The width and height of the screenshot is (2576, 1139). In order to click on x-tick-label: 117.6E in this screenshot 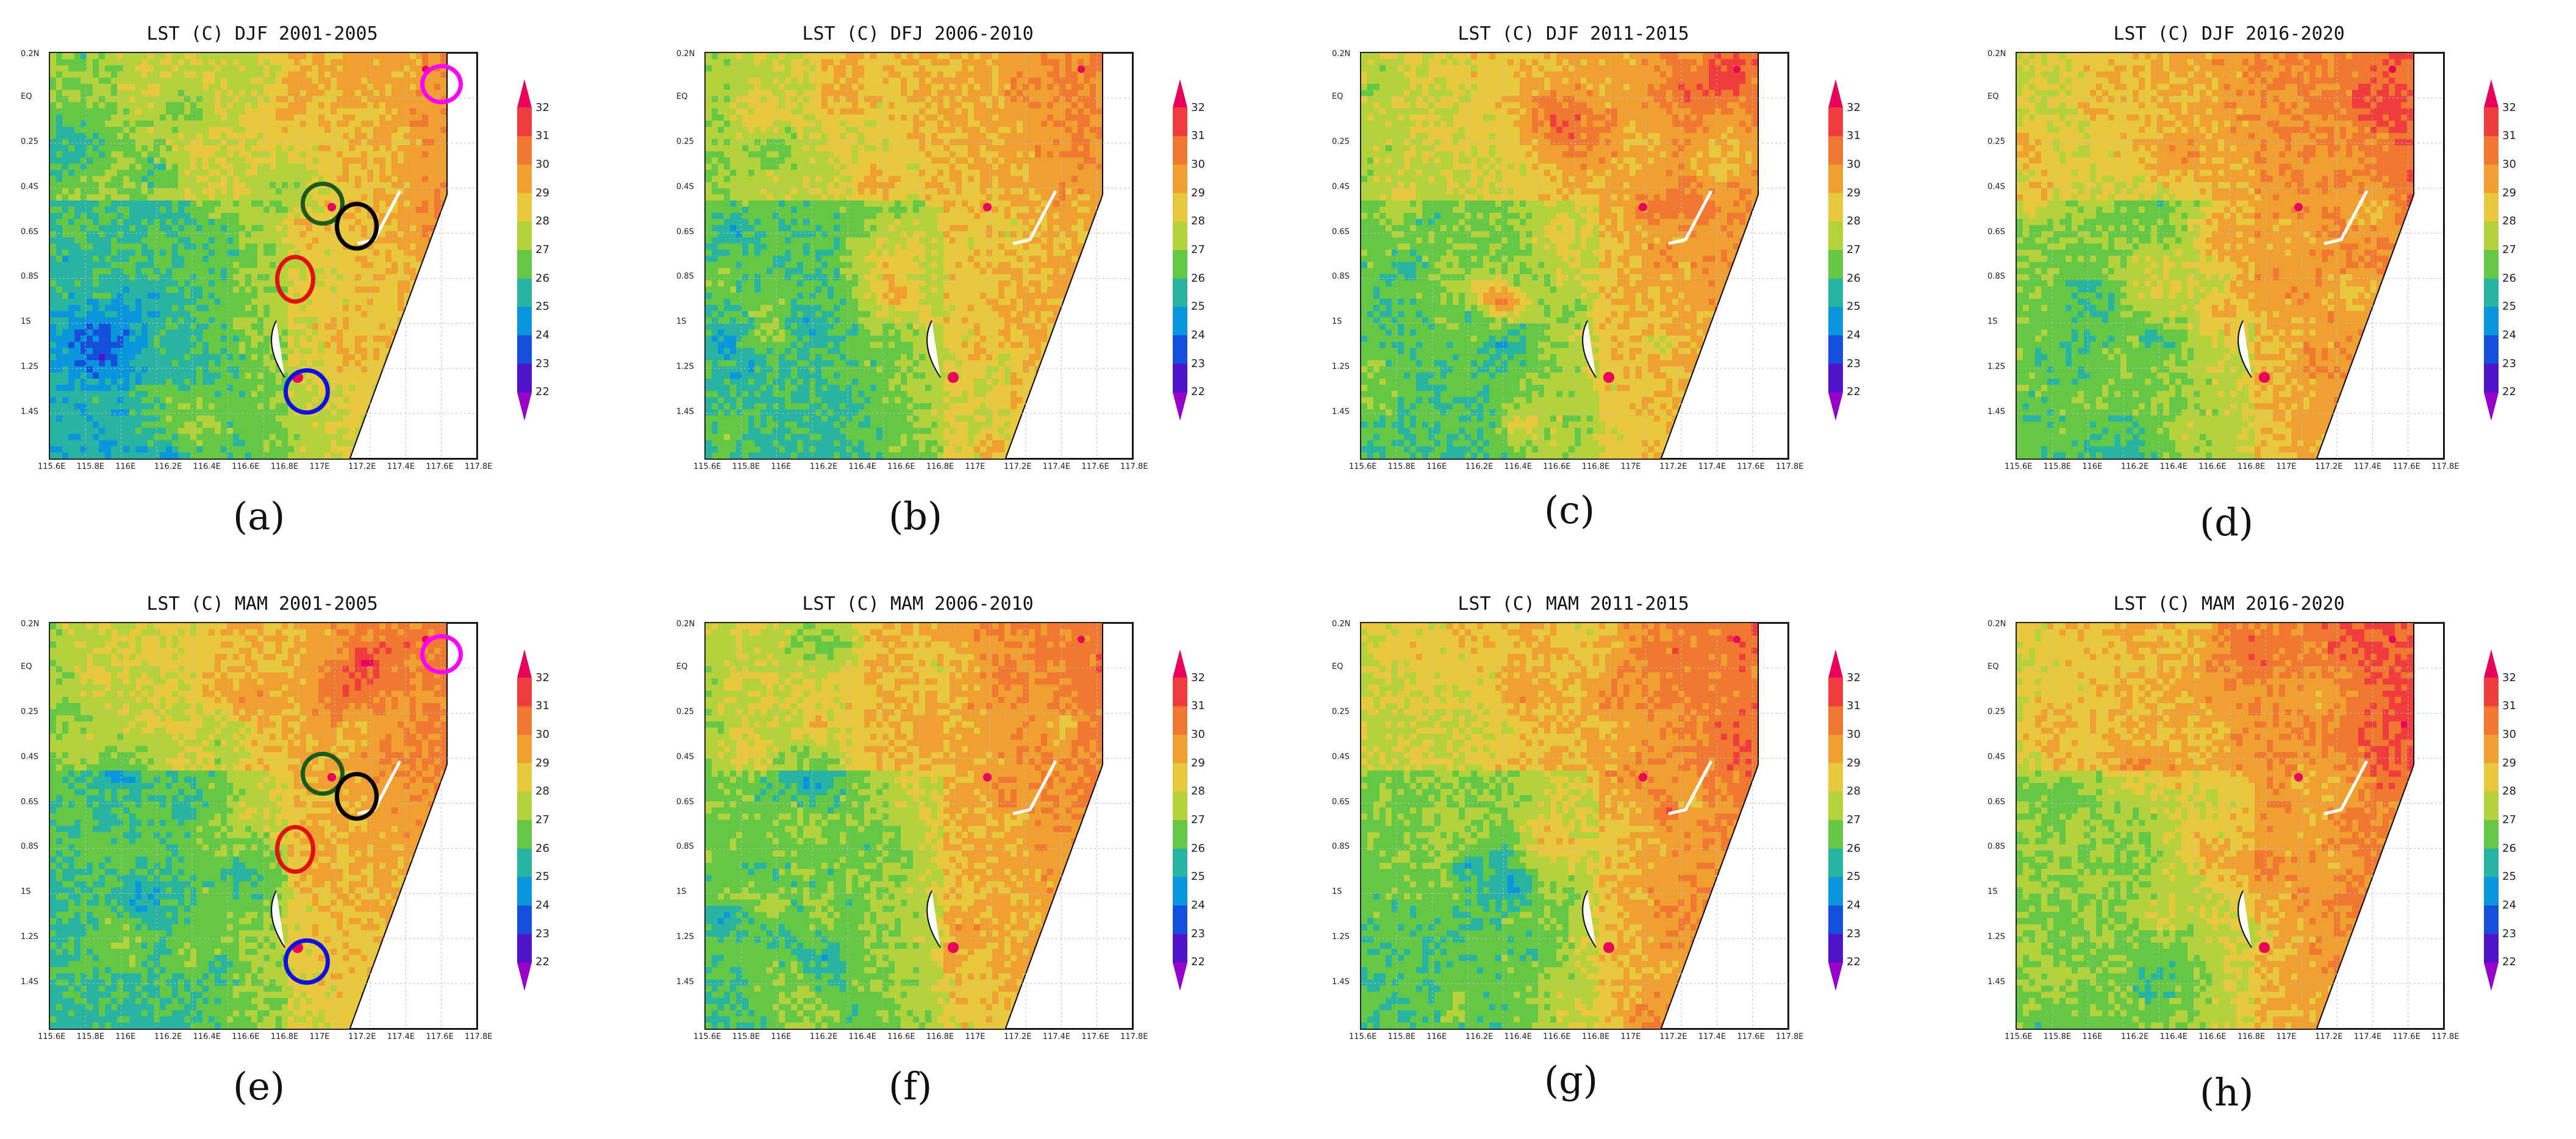, I will do `click(1751, 1037)`.